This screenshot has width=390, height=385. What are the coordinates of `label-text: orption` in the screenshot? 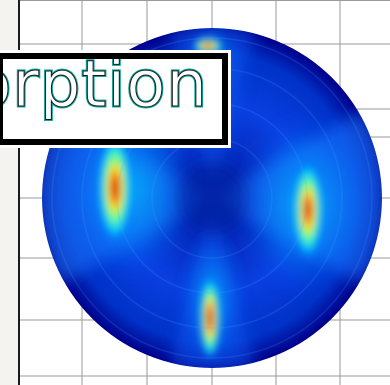 It's located at (105, 90).